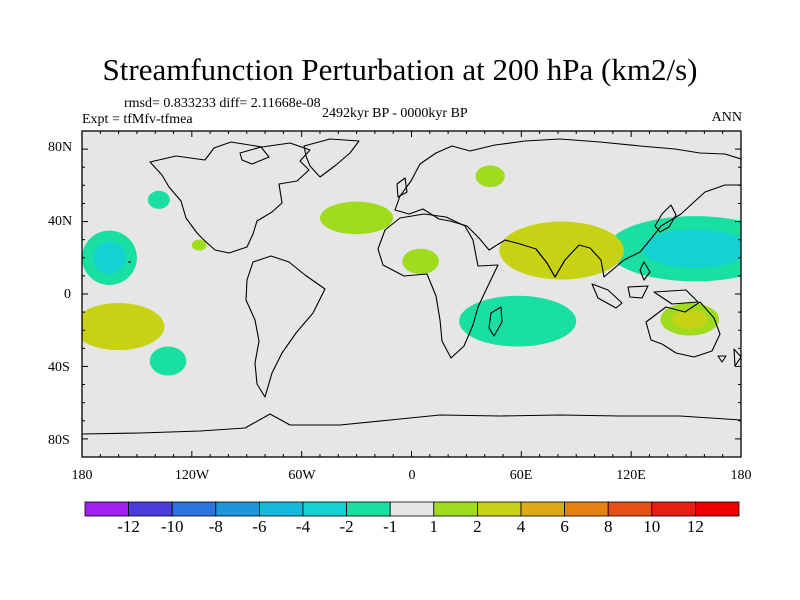  Describe the element at coordinates (192, 475) in the screenshot. I see `lon-label-120w: 120W` at that location.